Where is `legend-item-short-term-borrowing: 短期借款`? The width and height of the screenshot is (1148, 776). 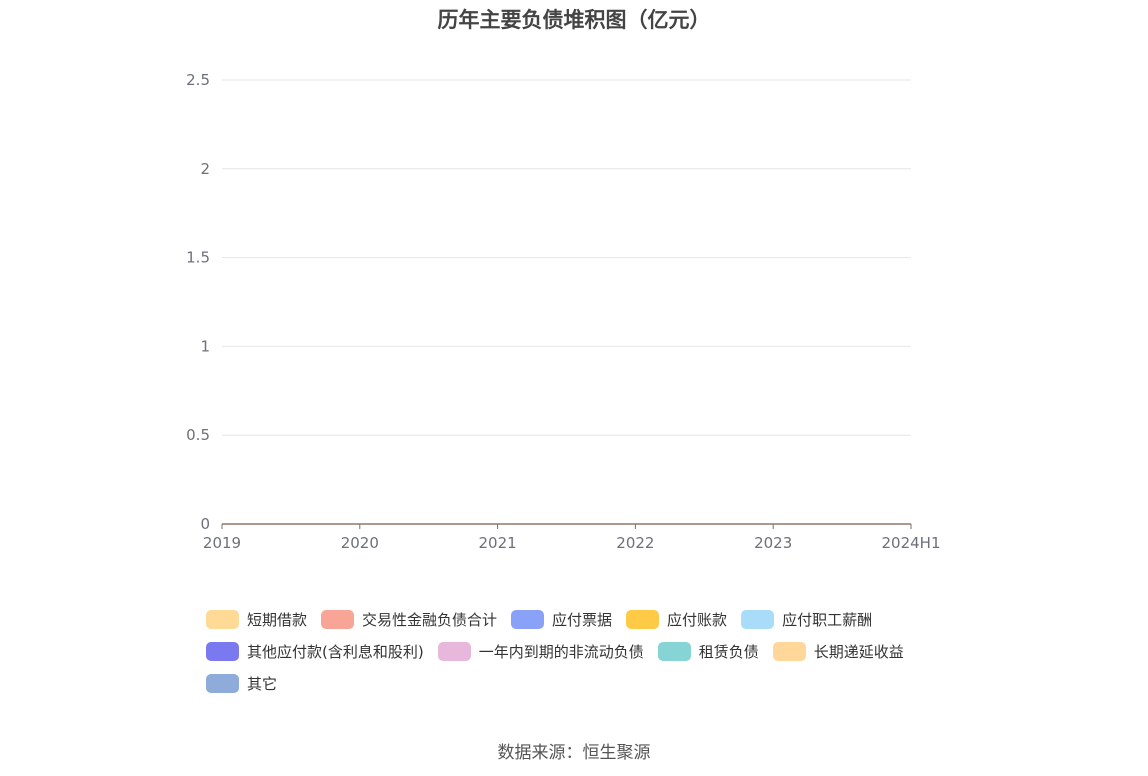
legend-item-short-term-borrowing: 短期借款 is located at coordinates (256, 619).